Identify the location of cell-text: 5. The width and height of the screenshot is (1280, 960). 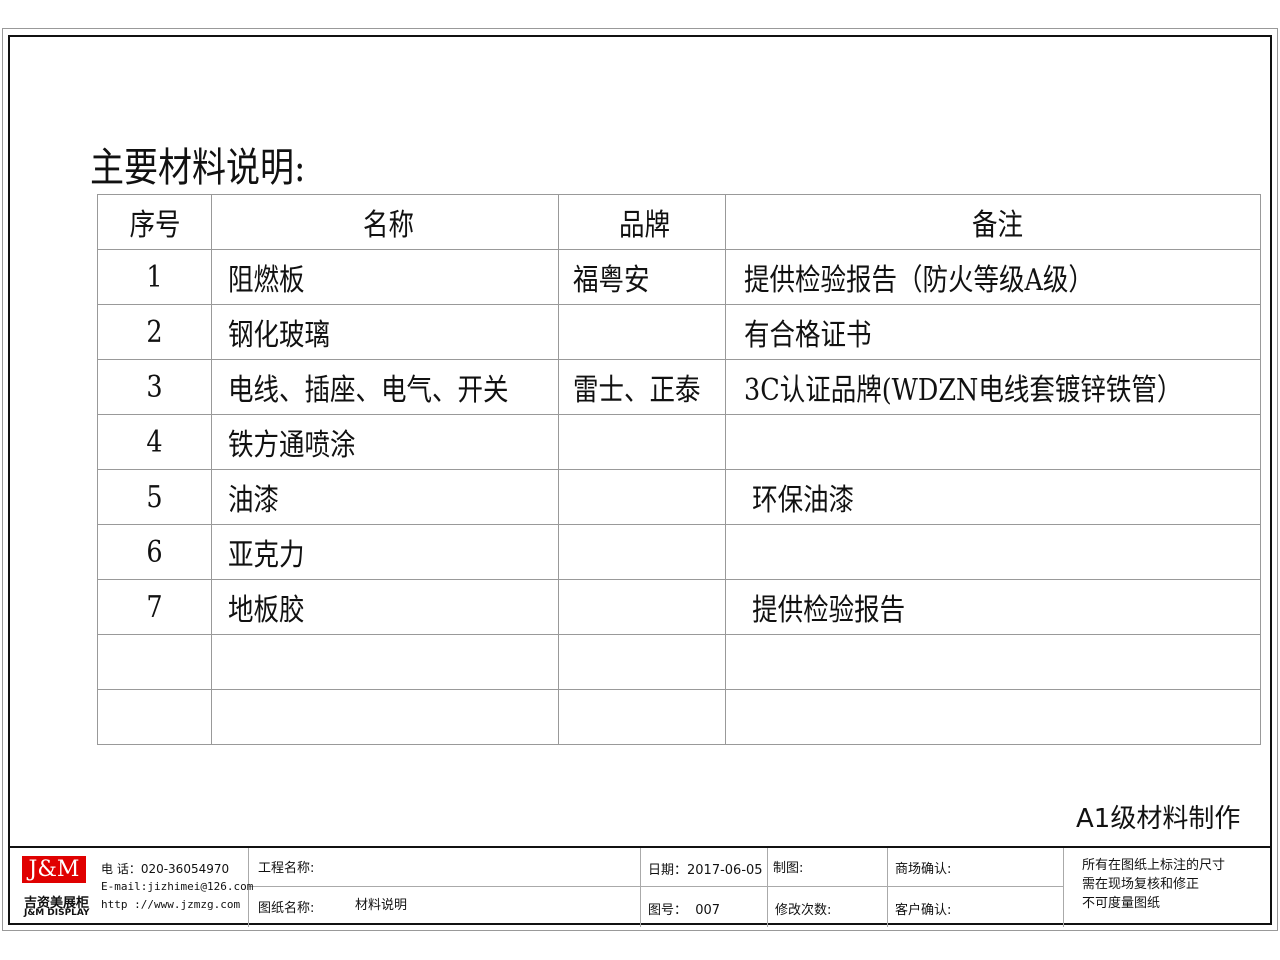
(154, 497).